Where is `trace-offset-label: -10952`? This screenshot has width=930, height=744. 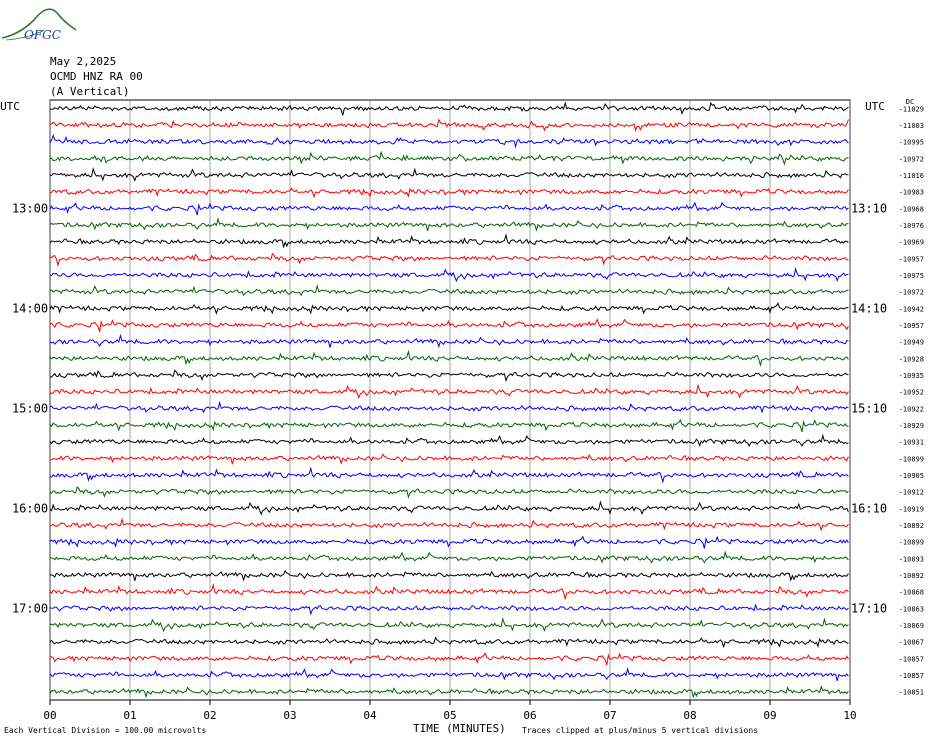 trace-offset-label: -10952 is located at coordinates (911, 393).